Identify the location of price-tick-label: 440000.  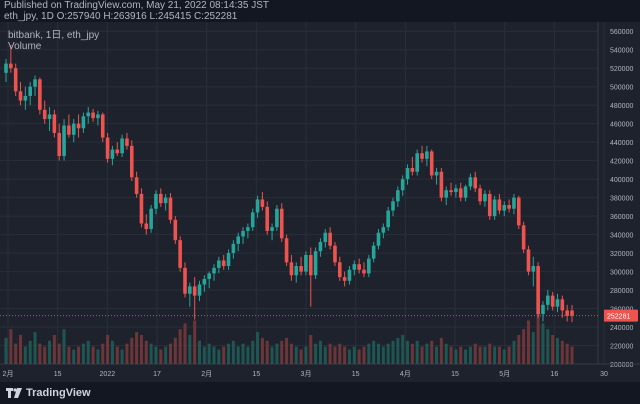
(621, 143).